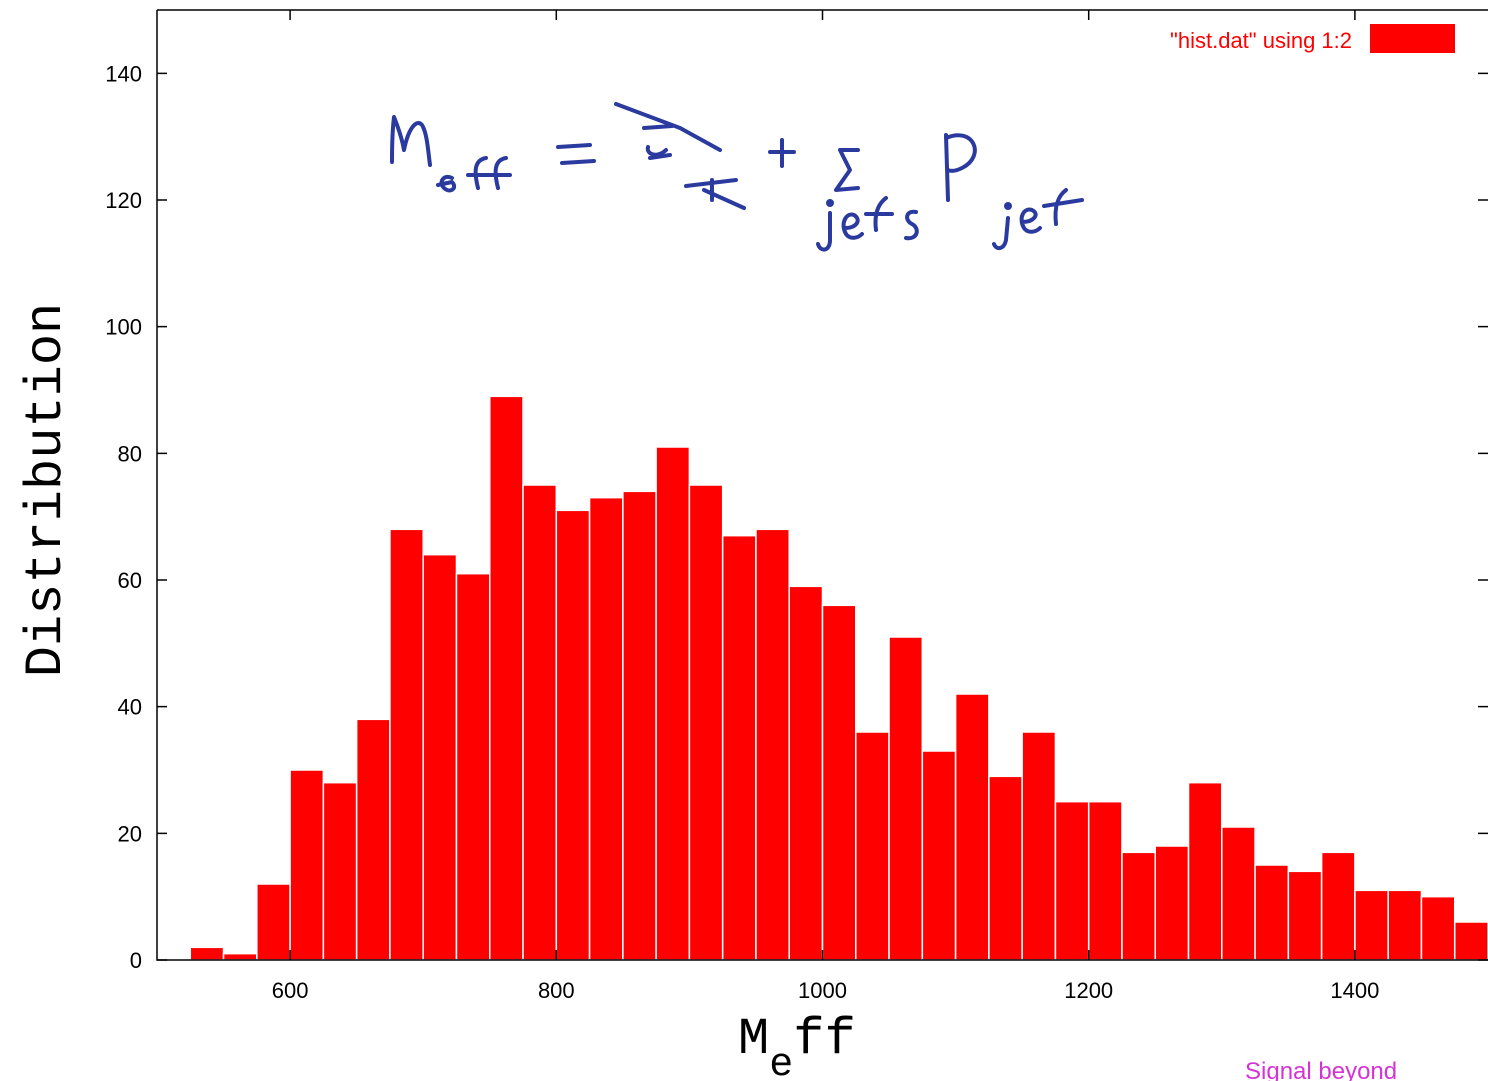 Image resolution: width=1488 pixels, height=1081 pixels. What do you see at coordinates (1321, 1069) in the screenshot?
I see `corner-note: Signal beyond` at bounding box center [1321, 1069].